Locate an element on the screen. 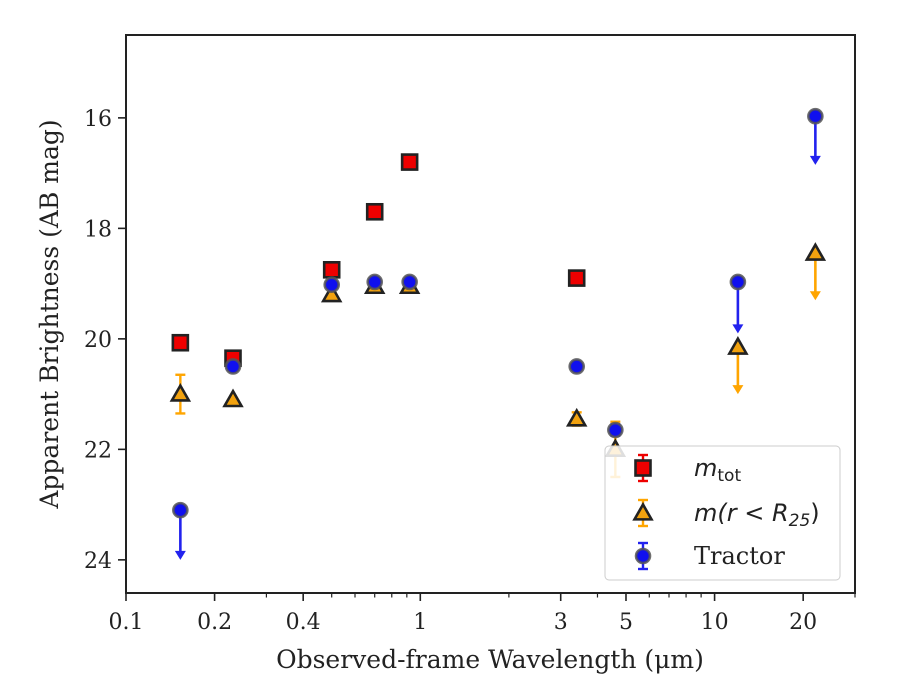 The image size is (900, 700). legend-marker-triangle is located at coordinates (643, 511).